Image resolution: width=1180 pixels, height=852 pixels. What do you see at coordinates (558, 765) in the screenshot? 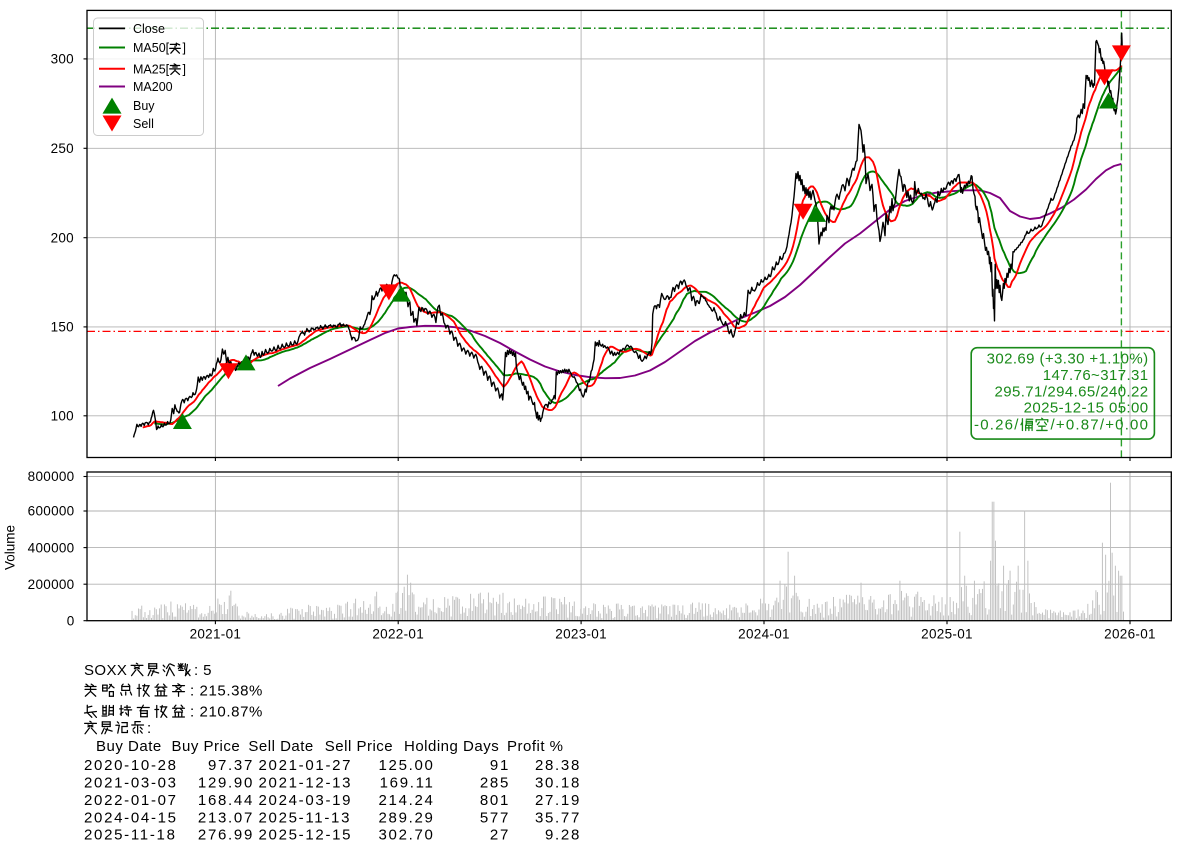
I see `svg-text: 28.38` at bounding box center [558, 765].